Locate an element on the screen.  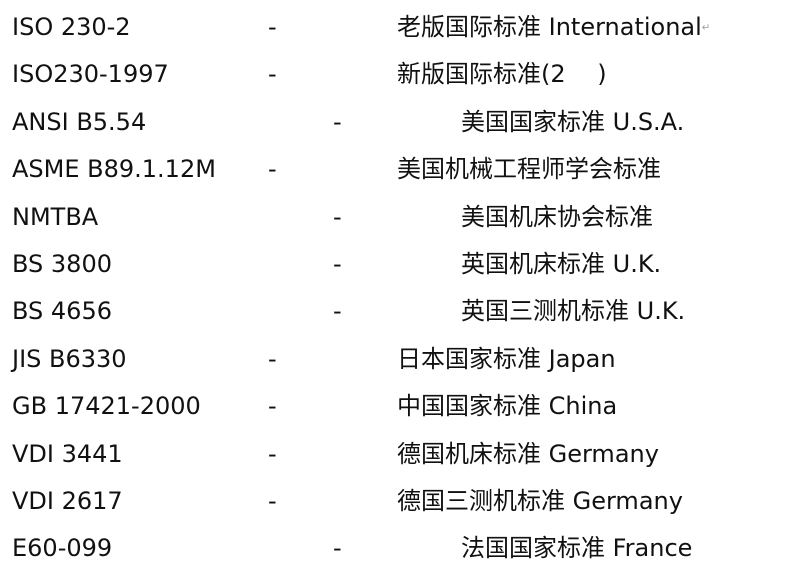
standard-description: 德国三测机标准 Germany is located at coordinates (540, 501).